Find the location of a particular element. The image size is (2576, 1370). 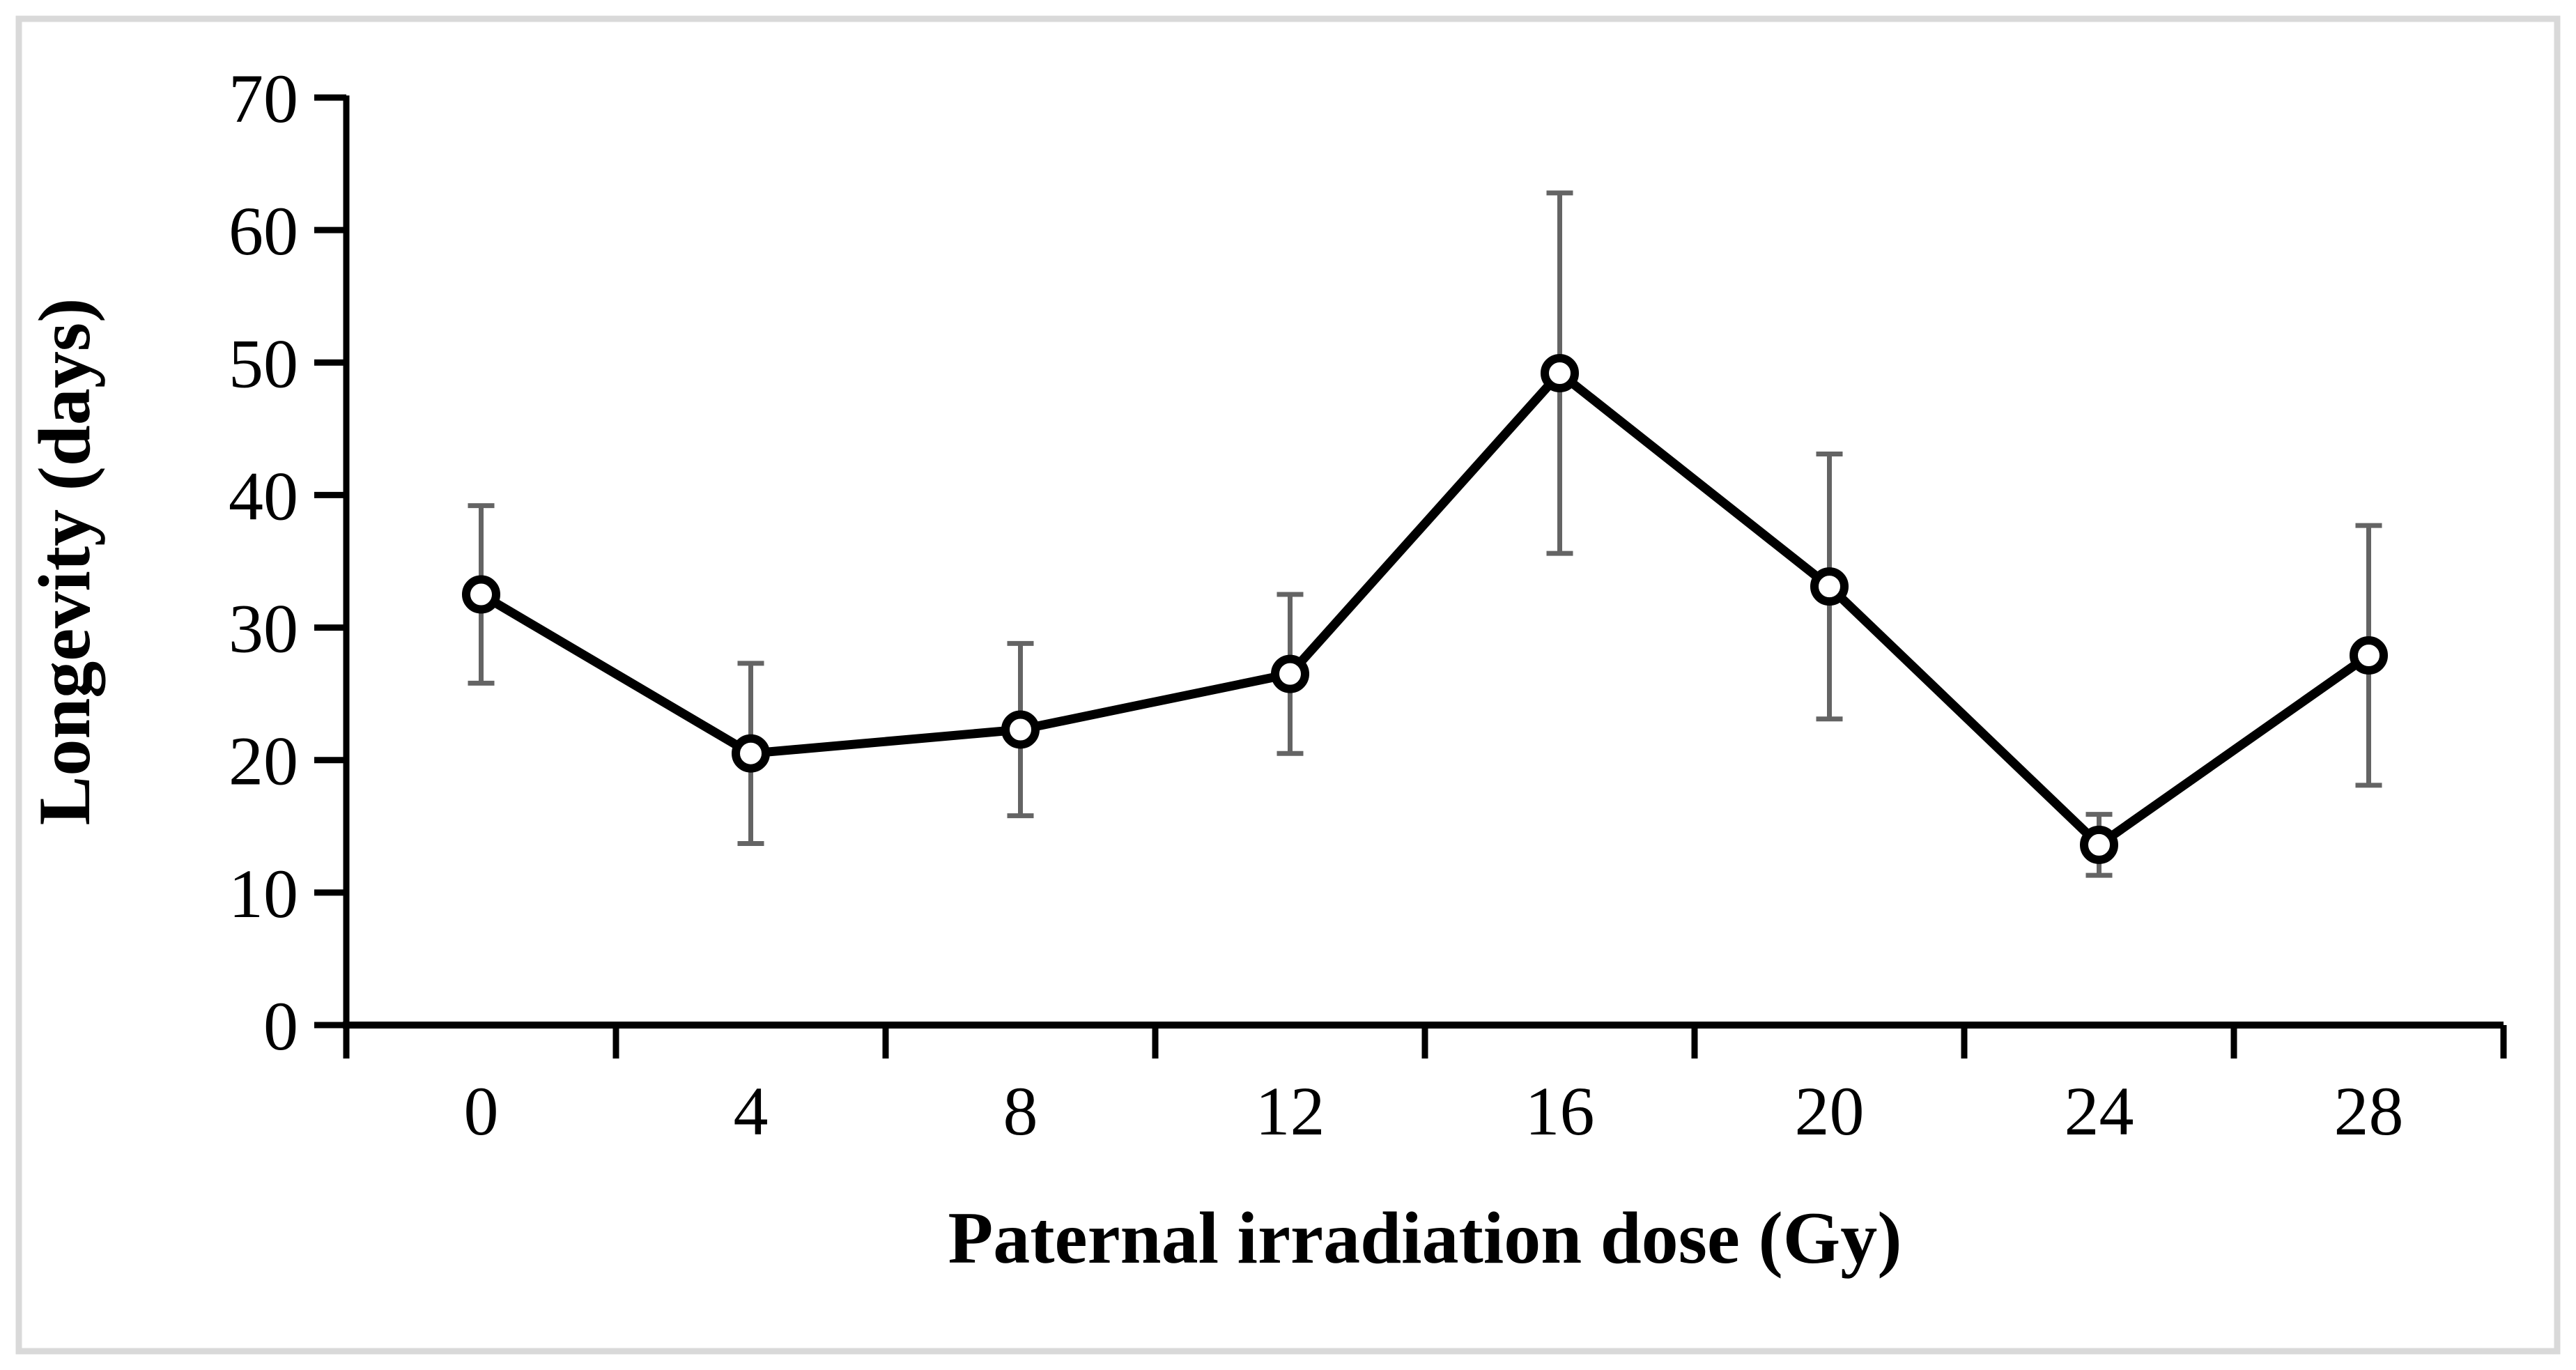

y-tick-label: 0 is located at coordinates (280, 1026).